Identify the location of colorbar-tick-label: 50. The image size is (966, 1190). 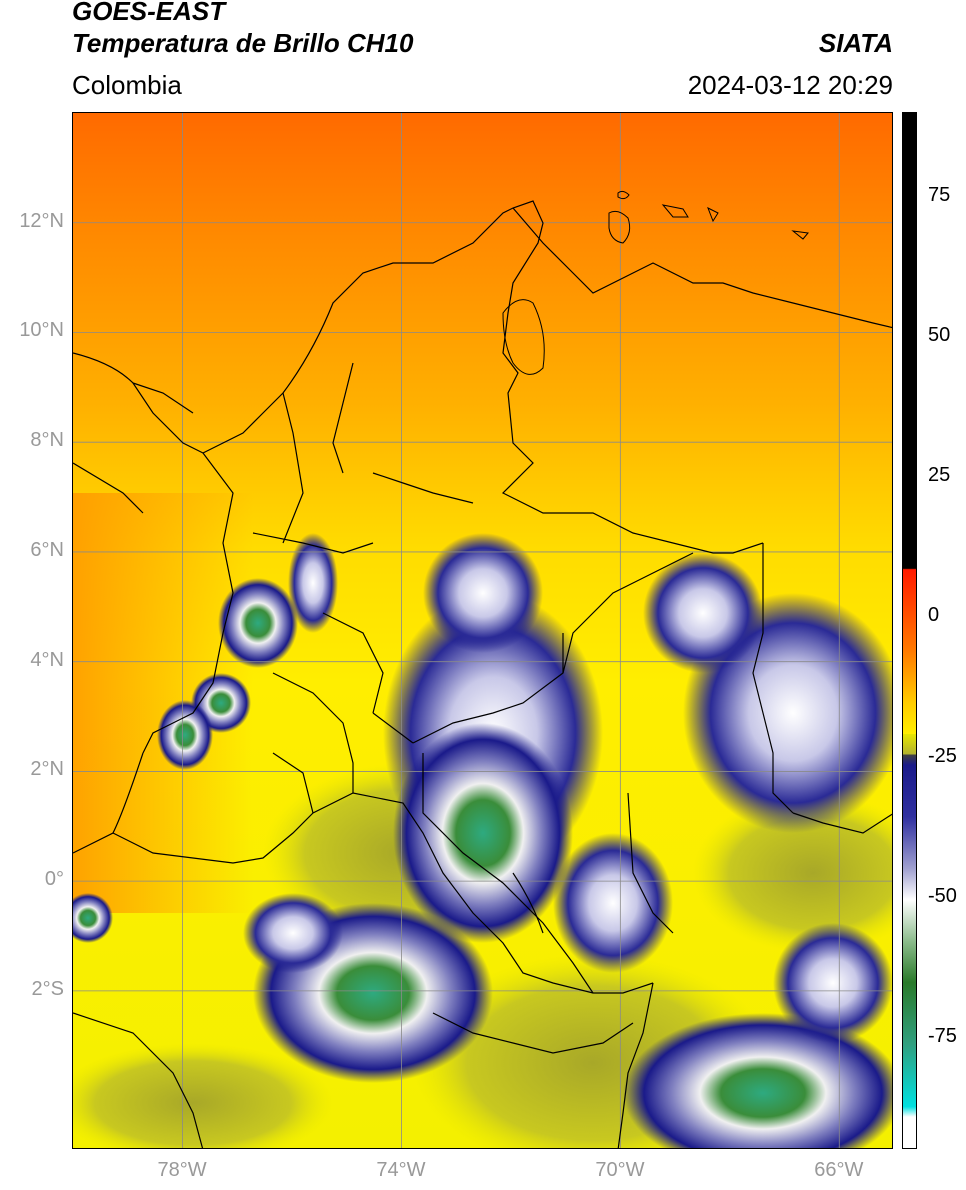
(939, 335).